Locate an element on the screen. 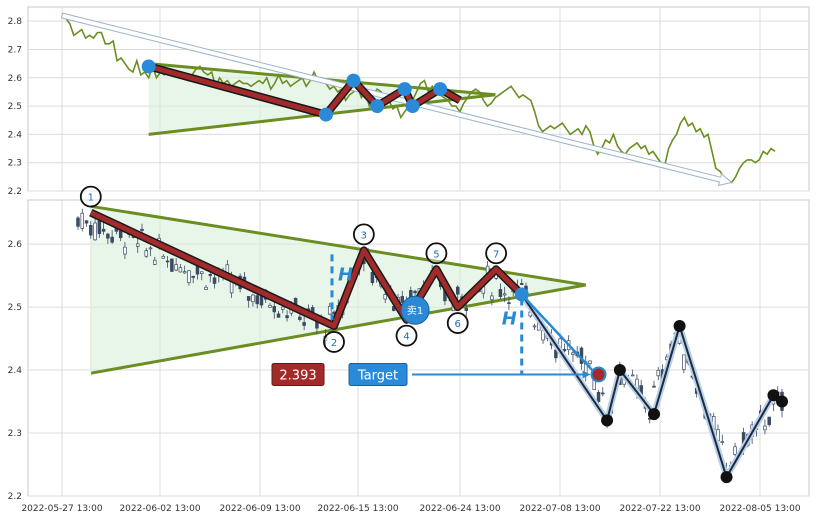  bottom-y-tick-label: 2.6 is located at coordinates (15, 245).